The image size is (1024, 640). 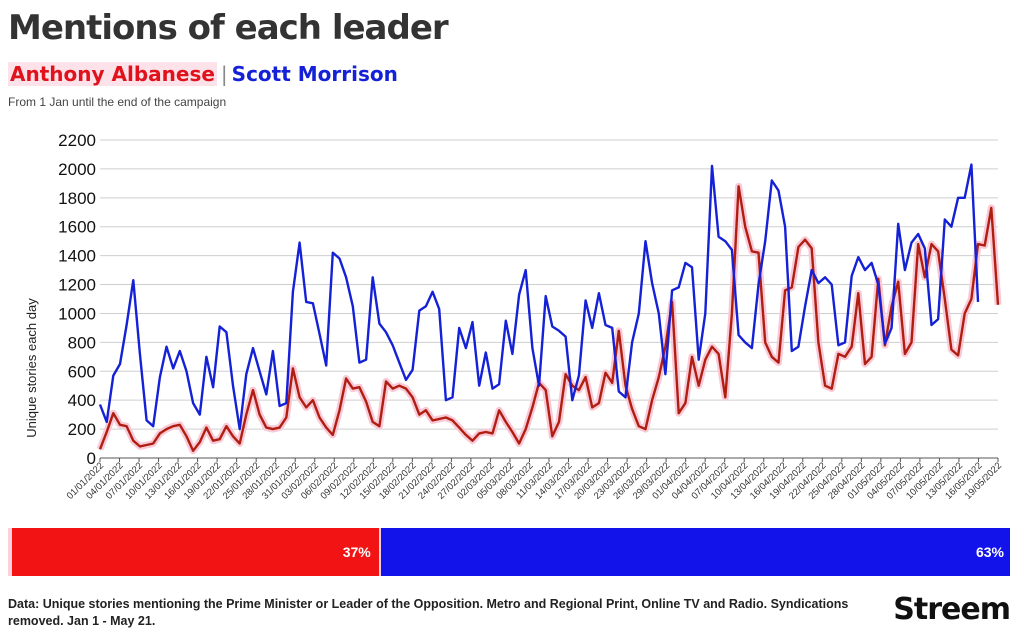 I want to click on y-tick-label: 400, so click(x=82, y=400).